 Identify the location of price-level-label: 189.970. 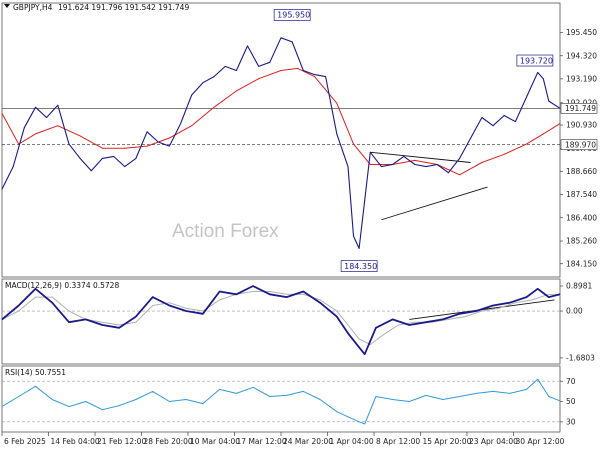
(580, 145).